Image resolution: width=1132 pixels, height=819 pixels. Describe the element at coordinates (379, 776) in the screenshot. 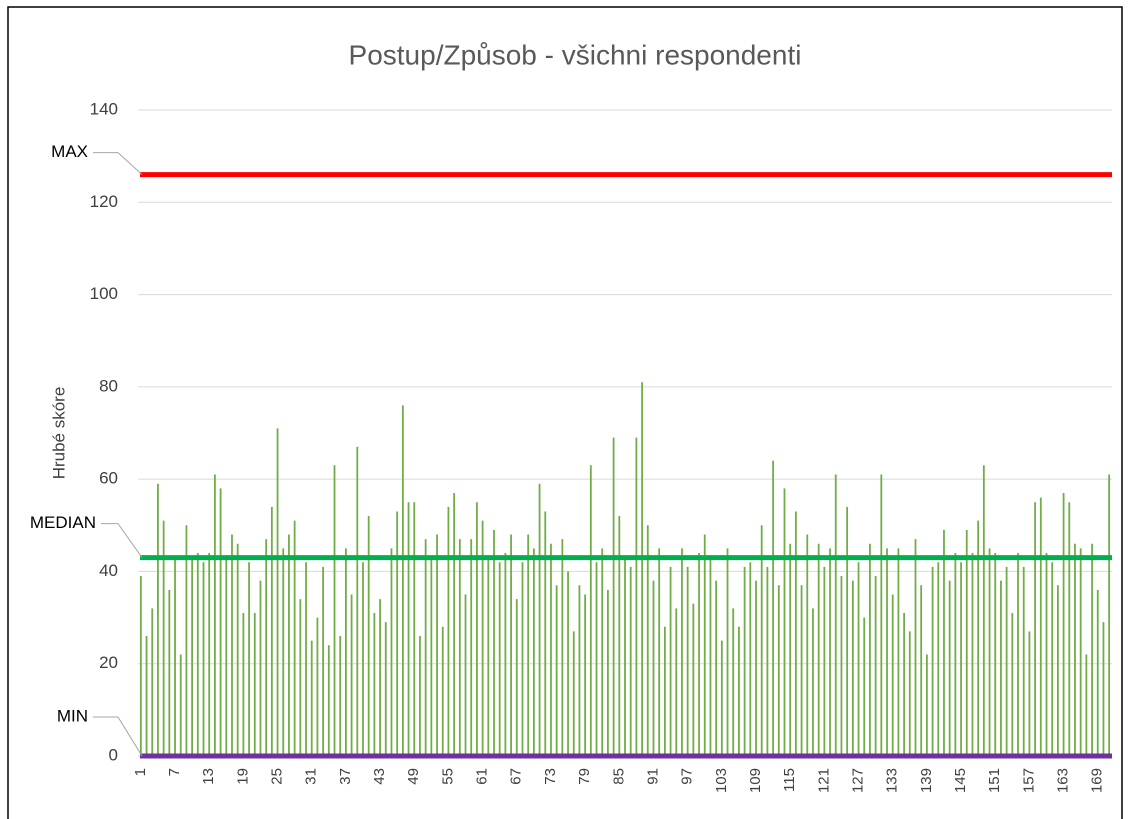

I see `x-tick-label: 43` at that location.